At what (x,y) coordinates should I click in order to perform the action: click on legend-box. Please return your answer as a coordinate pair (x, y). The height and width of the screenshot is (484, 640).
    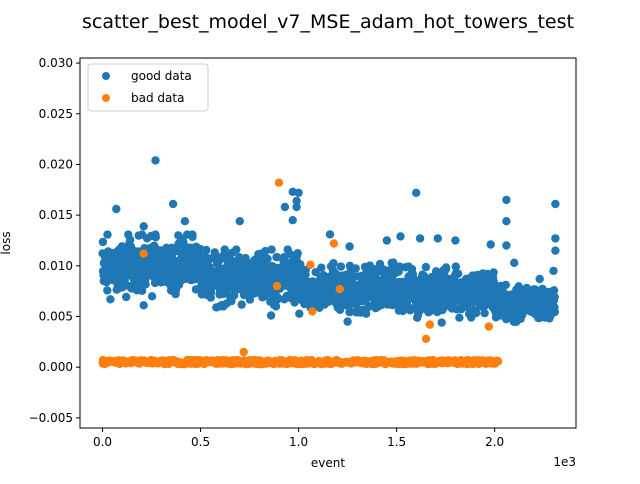
    Looking at the image, I should click on (148, 87).